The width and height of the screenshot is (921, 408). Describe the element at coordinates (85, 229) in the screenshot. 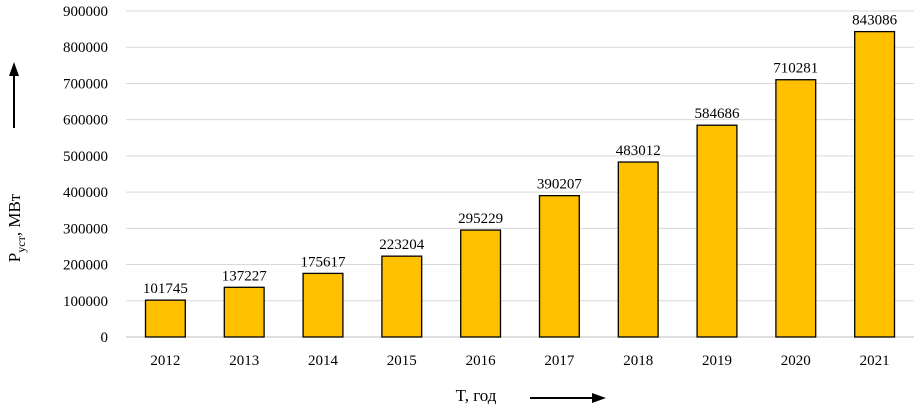

I see `y-tick-label: 300000` at that location.